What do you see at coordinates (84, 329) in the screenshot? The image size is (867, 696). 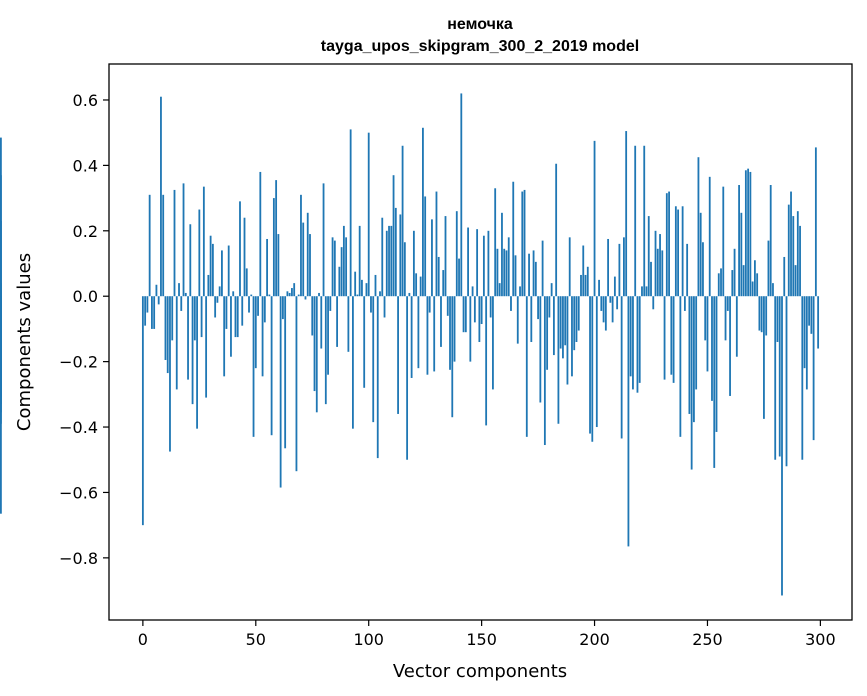 I see `y-axis-ticks: −0.8 −0.6 −0.4 −0.2 0.0 0.2 0.4 0.6` at bounding box center [84, 329].